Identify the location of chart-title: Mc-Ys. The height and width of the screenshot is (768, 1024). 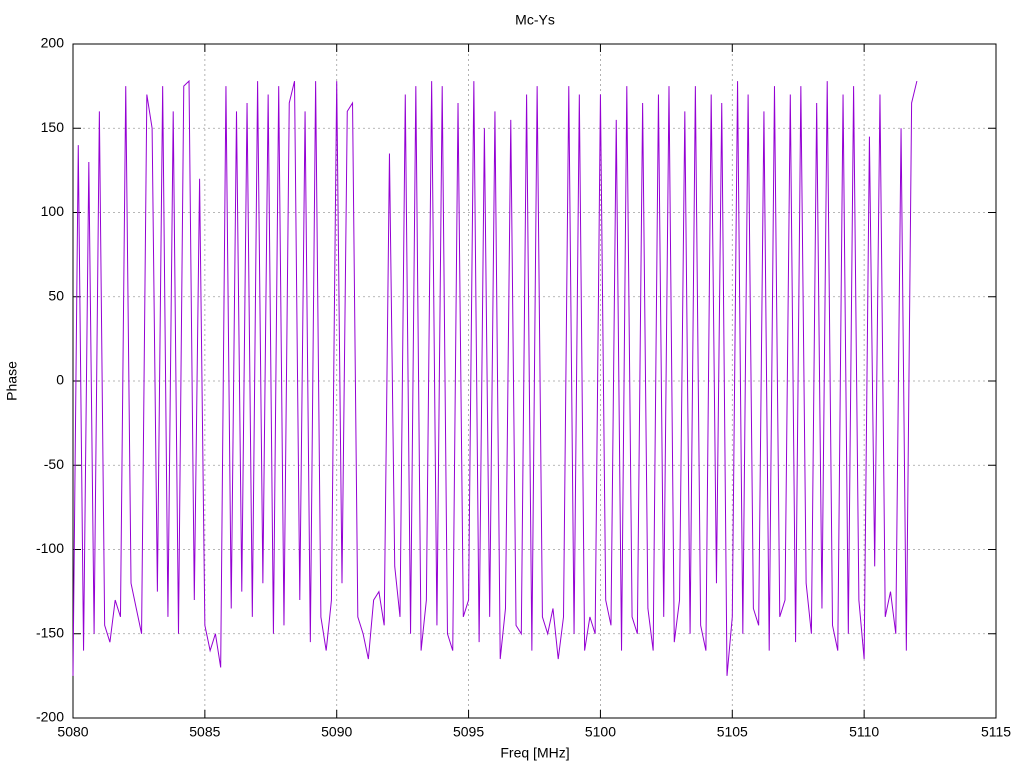
(535, 20).